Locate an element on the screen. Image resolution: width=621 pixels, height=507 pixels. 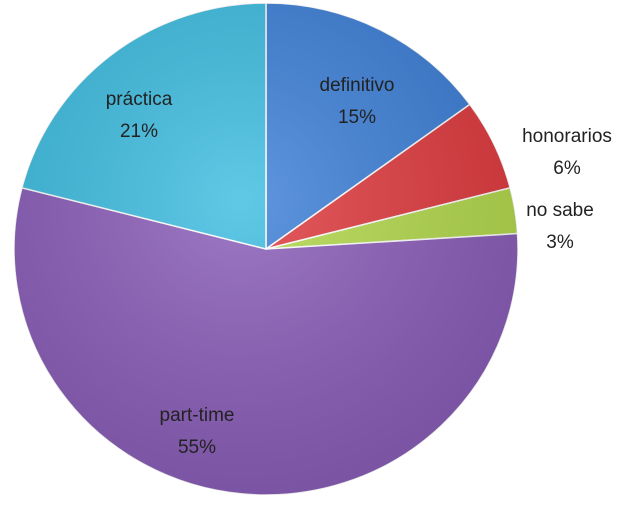
slice-value-label: 6% is located at coordinates (567, 168).